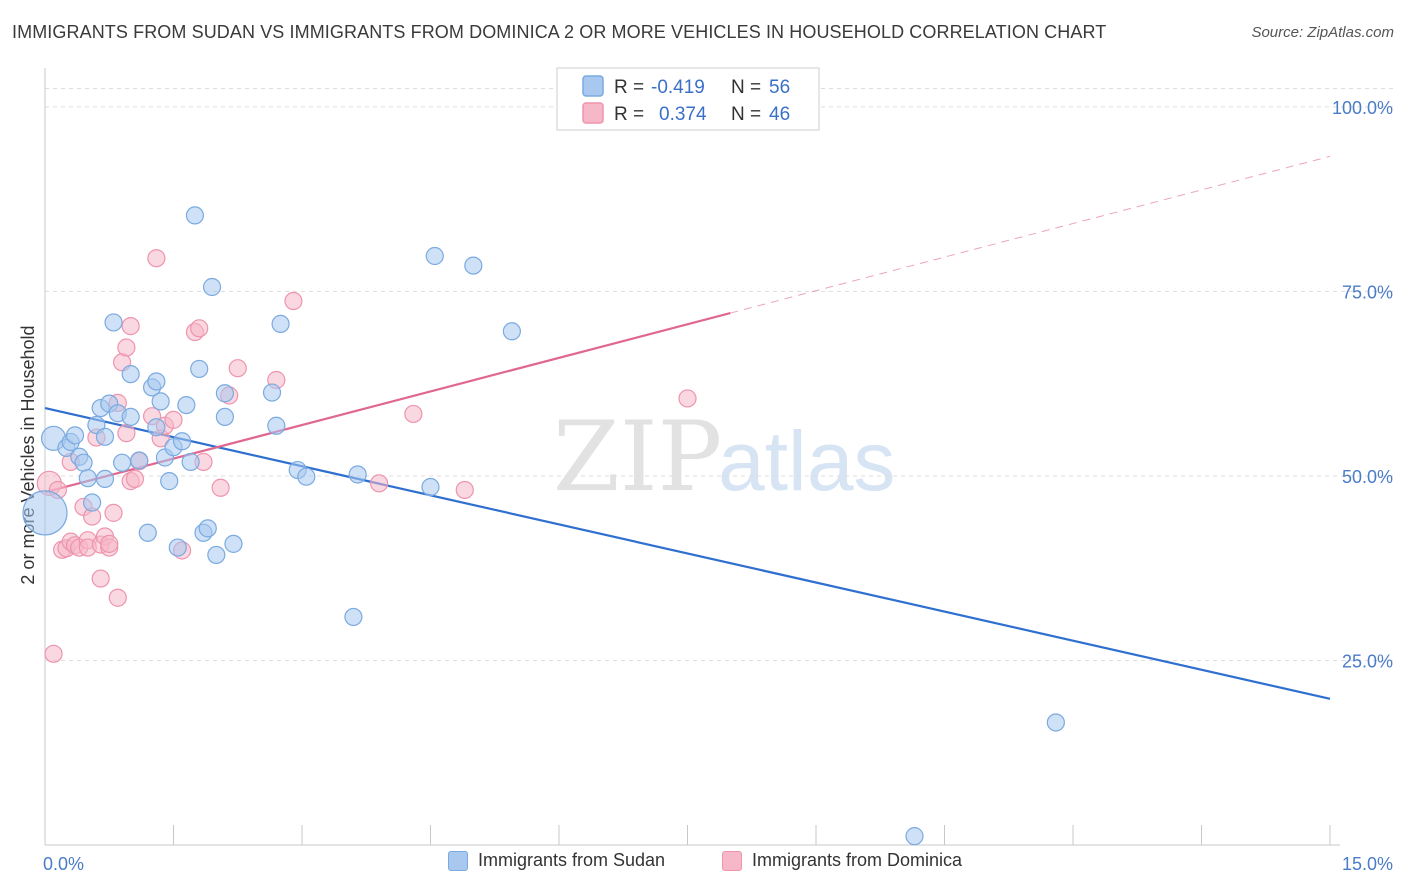 This screenshot has width=1406, height=892. What do you see at coordinates (857, 860) in the screenshot?
I see `bottom-legend-dominica-label: Immigrants from Dominica` at bounding box center [857, 860].